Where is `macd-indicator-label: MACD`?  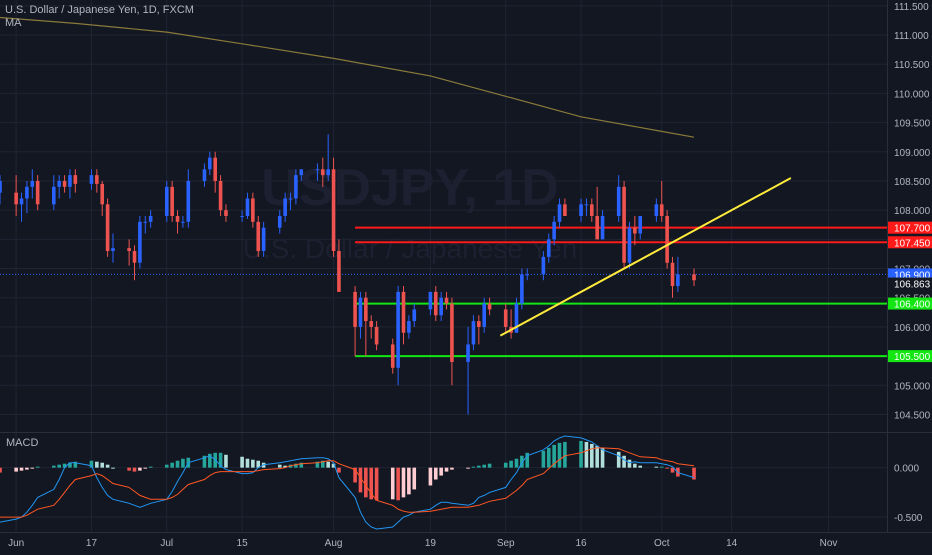
macd-indicator-label: MACD is located at coordinates (22, 443).